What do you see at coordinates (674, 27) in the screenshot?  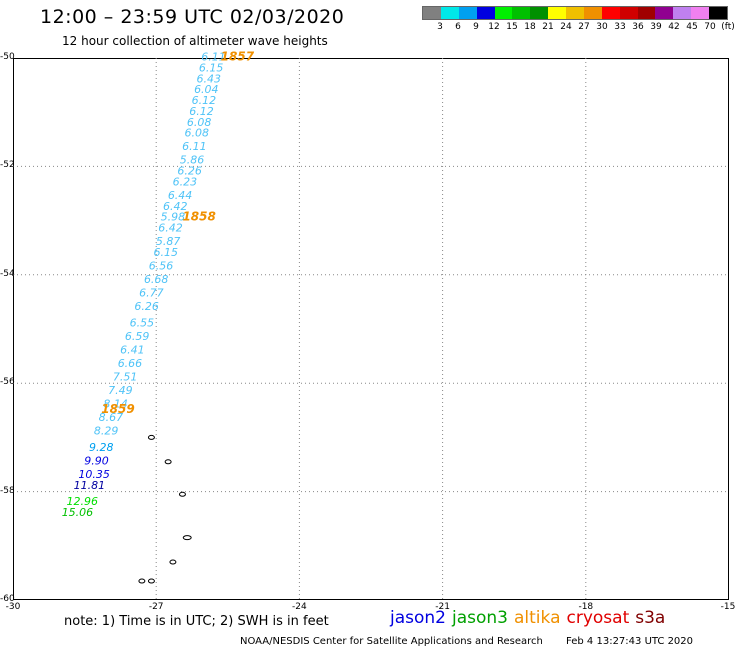 I see `color-scale-tick: 42` at bounding box center [674, 27].